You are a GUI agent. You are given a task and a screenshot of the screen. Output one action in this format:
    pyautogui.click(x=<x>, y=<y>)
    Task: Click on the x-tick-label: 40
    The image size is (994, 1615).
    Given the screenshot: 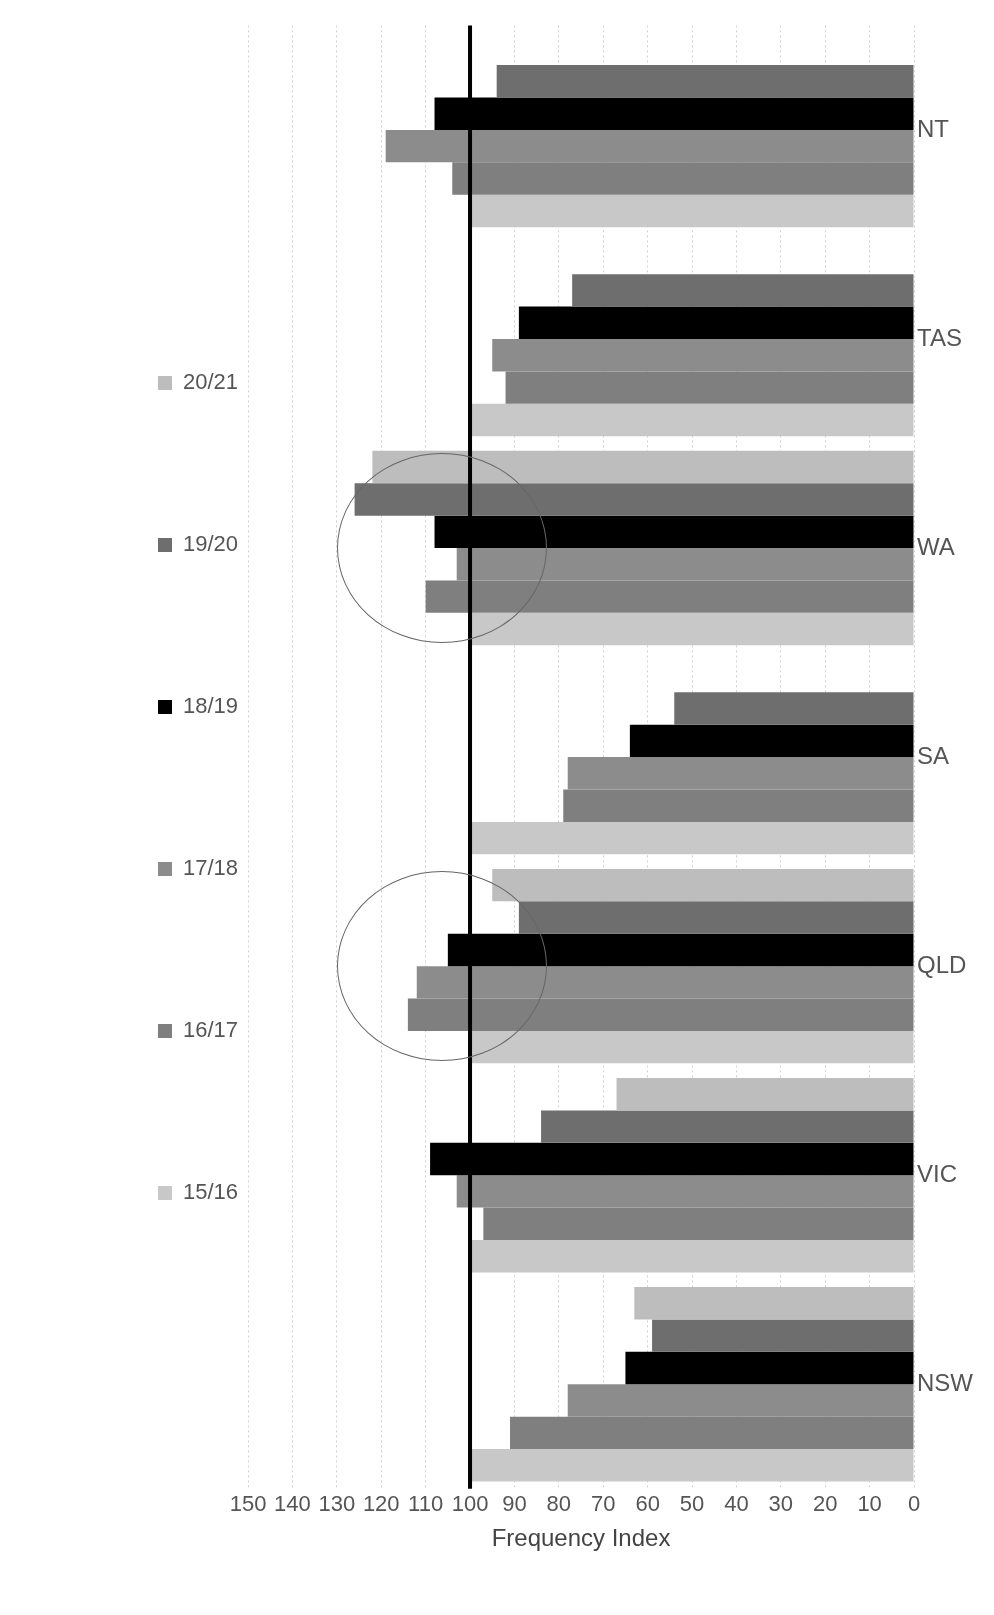 What is the action you would take?
    pyautogui.click(x=736, y=1504)
    